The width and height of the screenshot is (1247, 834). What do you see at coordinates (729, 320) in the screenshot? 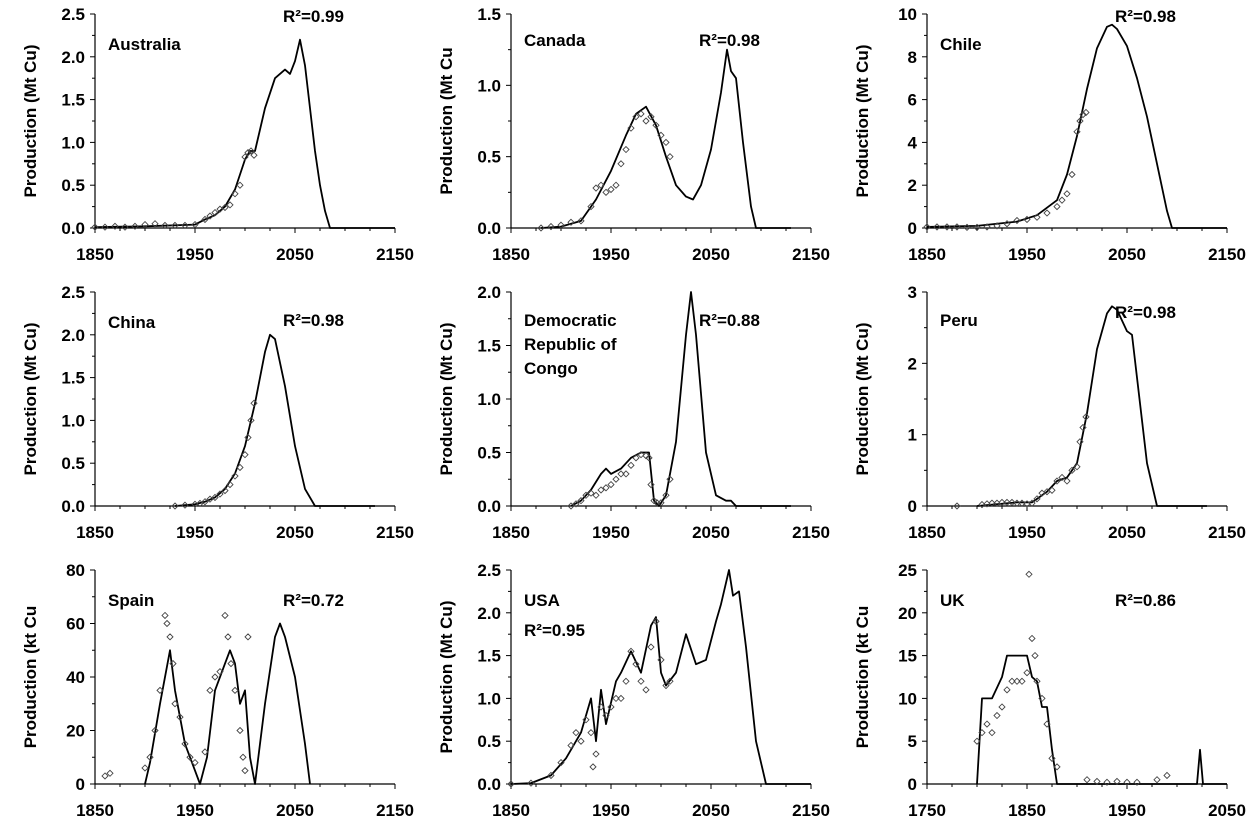
I see `r-squared-label: R²=0.88` at bounding box center [729, 320].